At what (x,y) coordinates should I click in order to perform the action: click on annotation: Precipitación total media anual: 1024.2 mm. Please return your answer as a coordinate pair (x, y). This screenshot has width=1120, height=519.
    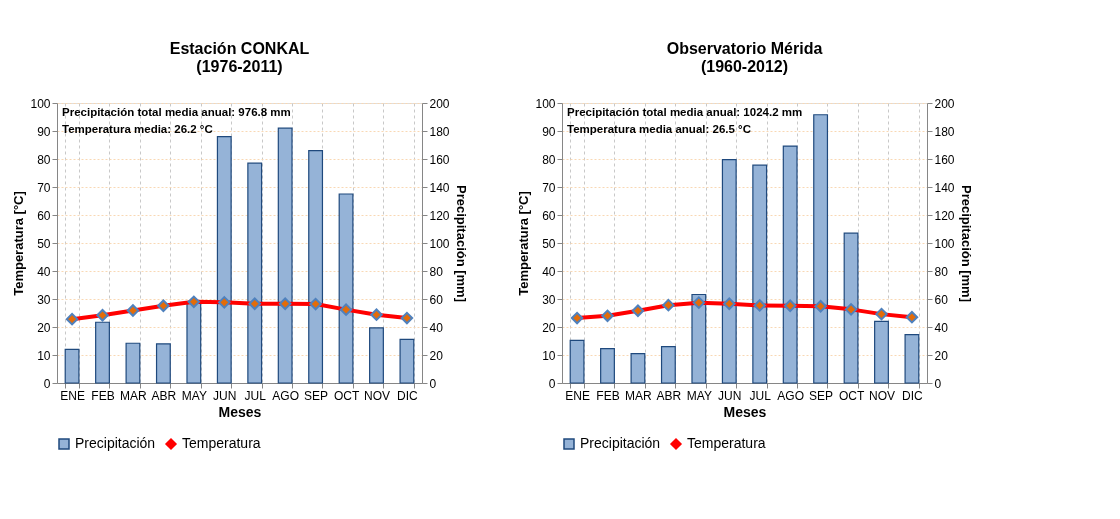
    Looking at the image, I should click on (685, 112).